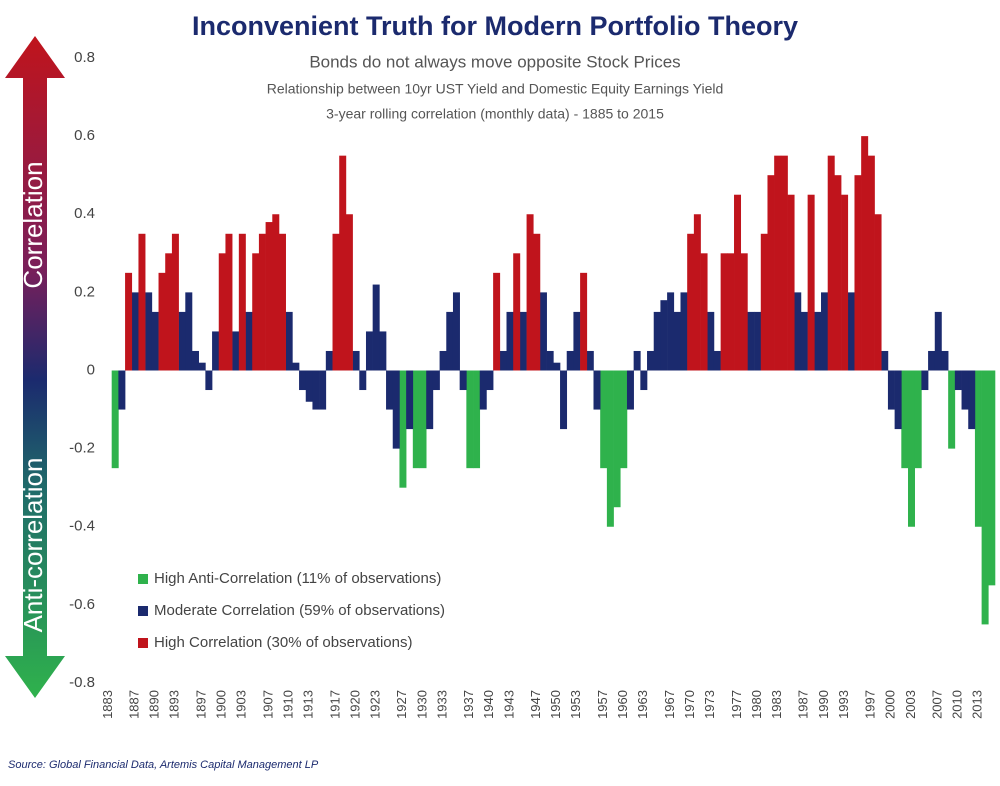 This screenshot has height=786, width=1000. Describe the element at coordinates (134, 704) in the screenshot. I see `x-tick-label: 1887` at that location.